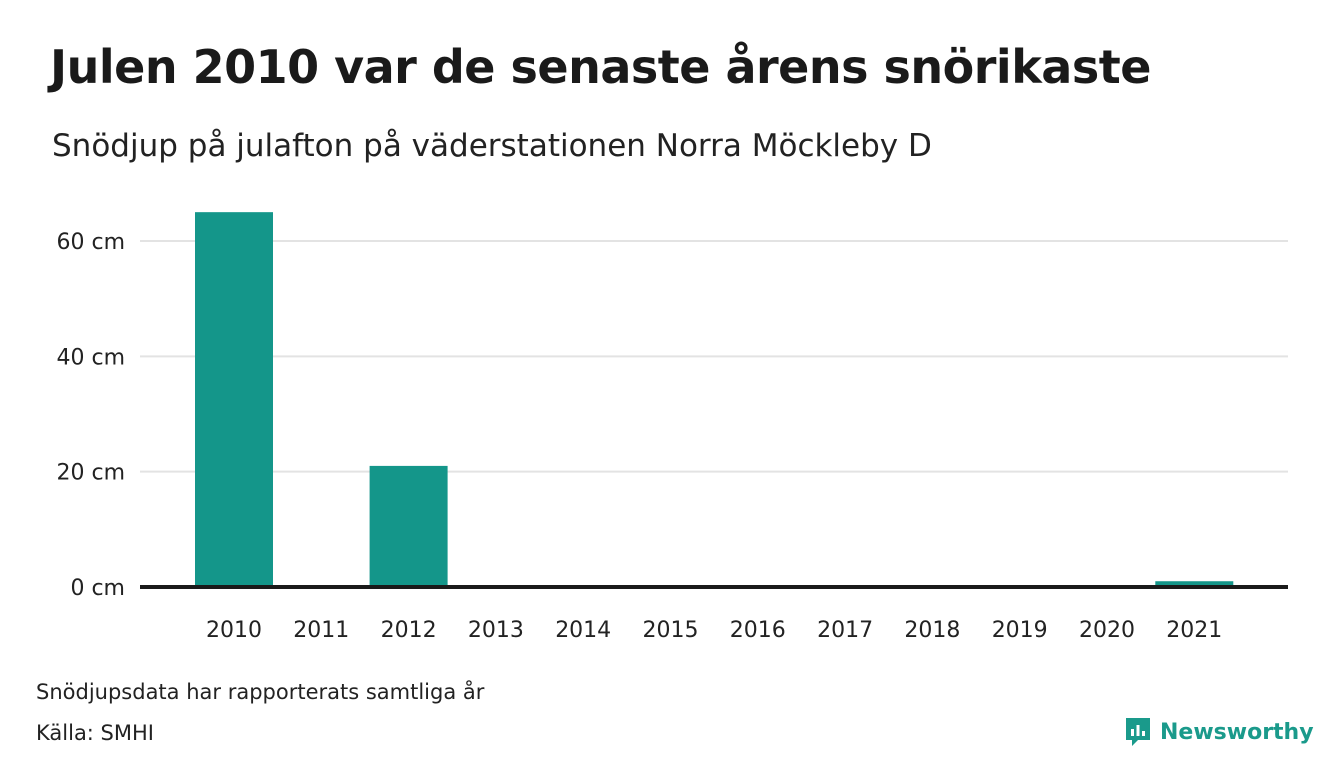 This screenshot has width=1340, height=780. What do you see at coordinates (671, 630) in the screenshot?
I see `x-tick-label: 2015` at bounding box center [671, 630].